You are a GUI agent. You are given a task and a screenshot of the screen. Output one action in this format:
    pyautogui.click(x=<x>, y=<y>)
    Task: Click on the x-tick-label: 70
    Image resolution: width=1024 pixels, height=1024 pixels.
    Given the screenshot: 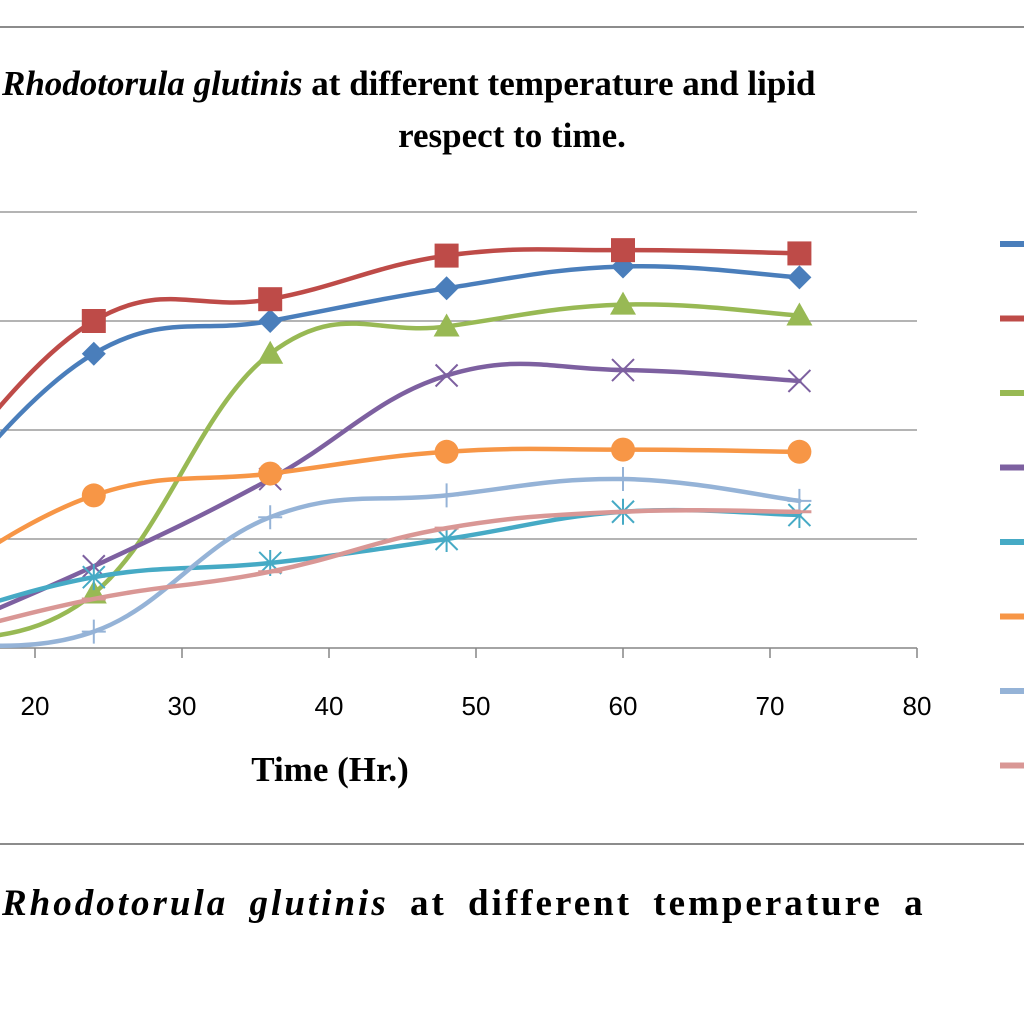 What is the action you would take?
    pyautogui.click(x=770, y=706)
    